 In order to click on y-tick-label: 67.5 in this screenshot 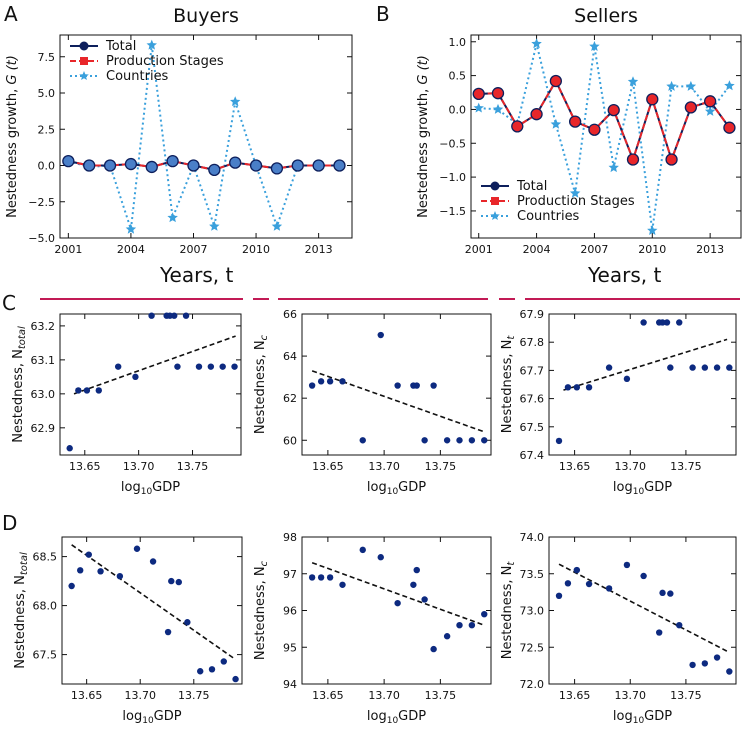, I will do `click(532, 427)`.